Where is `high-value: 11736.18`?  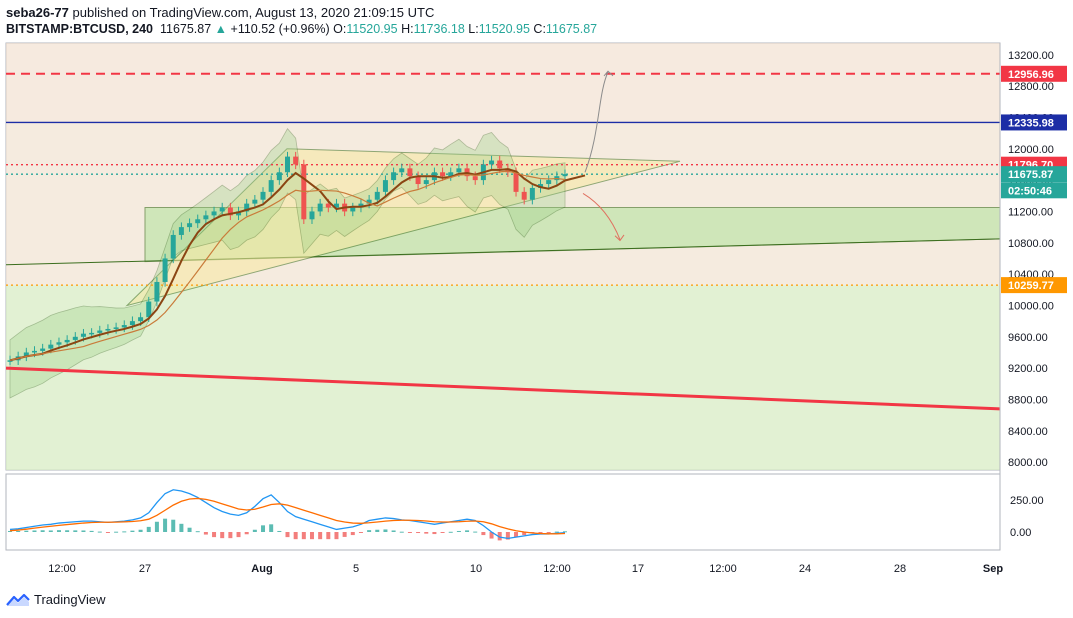 high-value: 11736.18 is located at coordinates (439, 29).